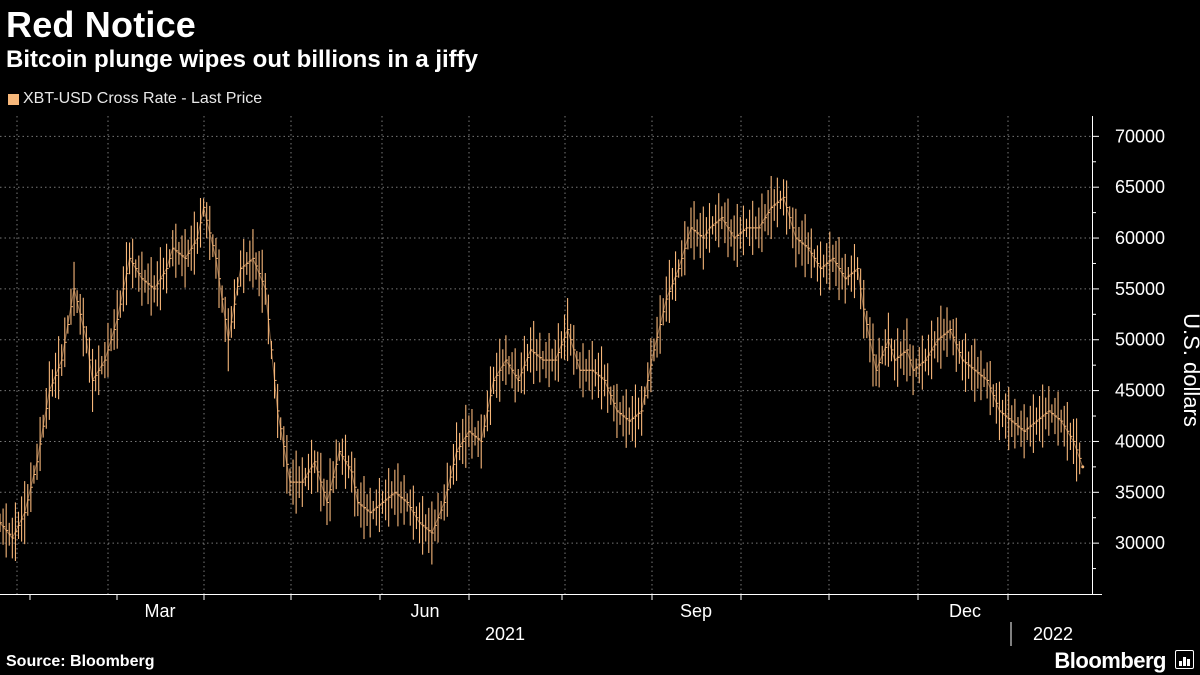  I want to click on legend-label: XBT-USD Cross Rate - Last Price, so click(143, 98).